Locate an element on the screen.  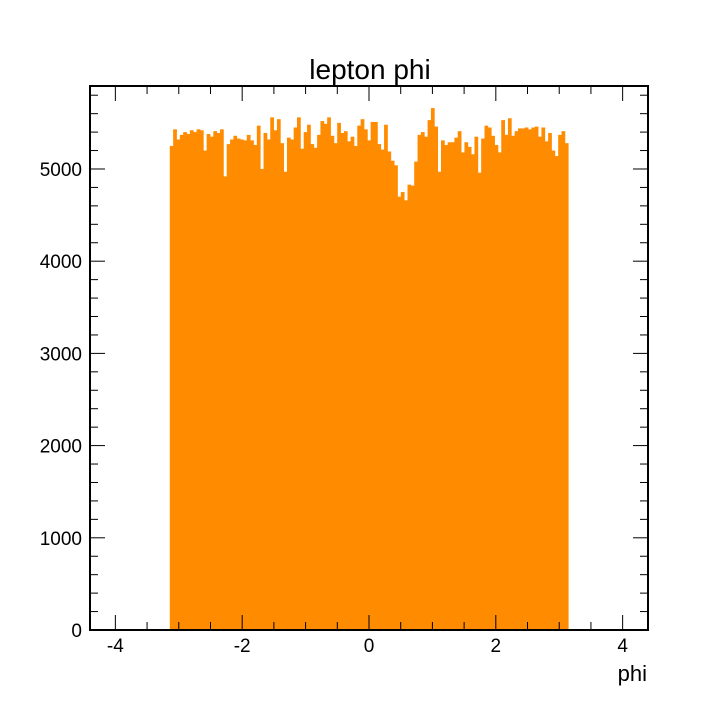
chart-title: lepton phi is located at coordinates (369, 69).